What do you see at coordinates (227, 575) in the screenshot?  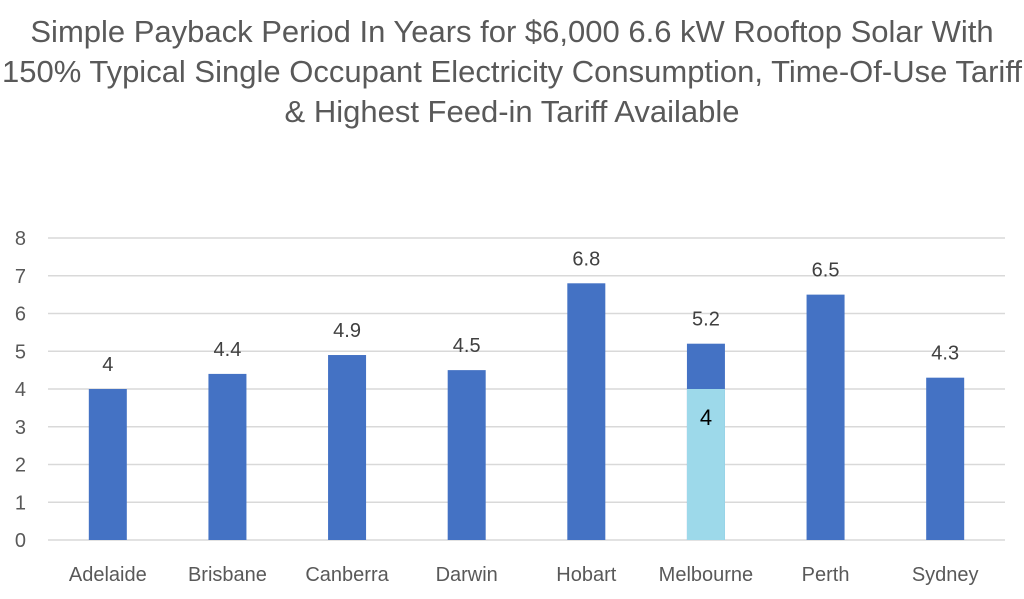 I see `x-tick-label: Brisbane` at bounding box center [227, 575].